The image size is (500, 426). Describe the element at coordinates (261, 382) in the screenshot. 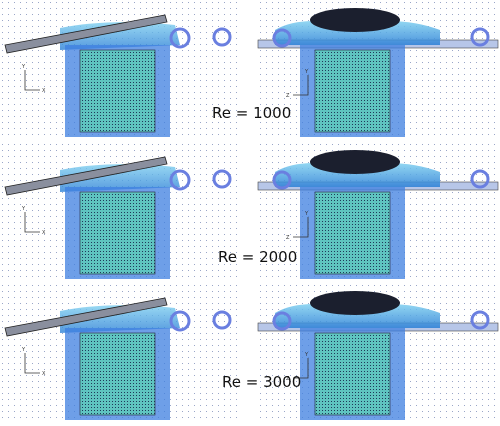

I see `reynolds-label: Re = 3000` at that location.